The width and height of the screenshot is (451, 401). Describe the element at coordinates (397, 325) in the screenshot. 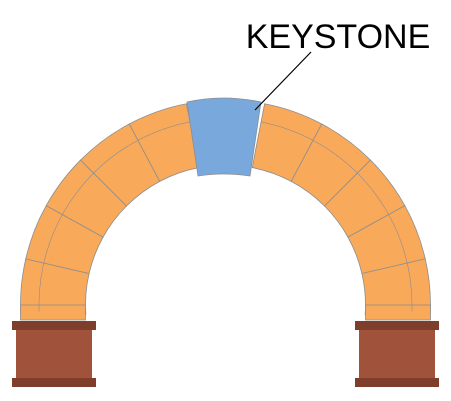

I see `right-pier-cap` at that location.